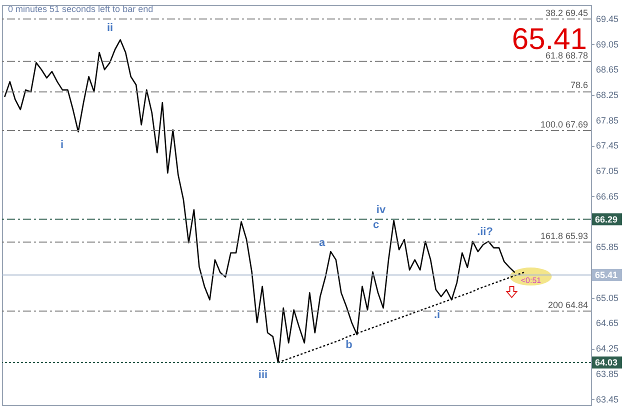 The height and width of the screenshot is (408, 625). Describe the element at coordinates (607, 297) in the screenshot. I see `y-tick-label: 65.05` at that location.